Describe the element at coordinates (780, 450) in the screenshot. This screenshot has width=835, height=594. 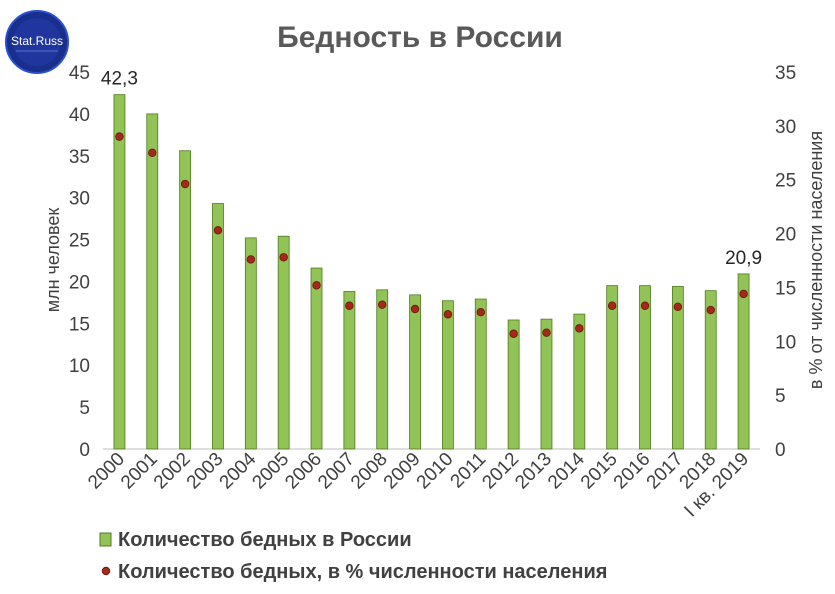
I see `y2-tick-label: 0` at that location.